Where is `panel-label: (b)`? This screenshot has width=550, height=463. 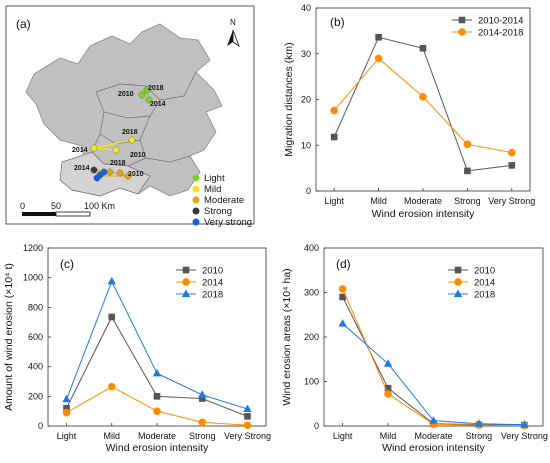
panel-label: (b) is located at coordinates (337, 22).